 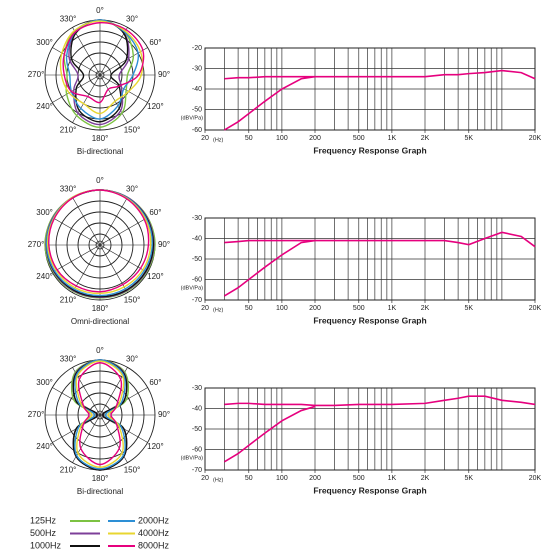 I want to click on x-tick-label: 500, so click(x=359, y=138).